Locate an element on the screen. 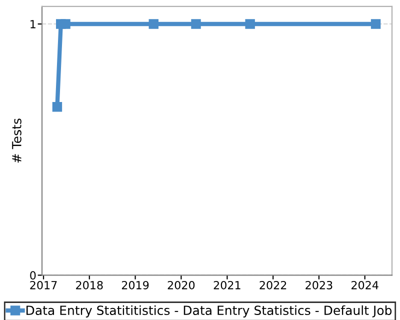 Image resolution: width=400 pixels, height=320 pixels. y-tick-label: 0 is located at coordinates (33, 275).